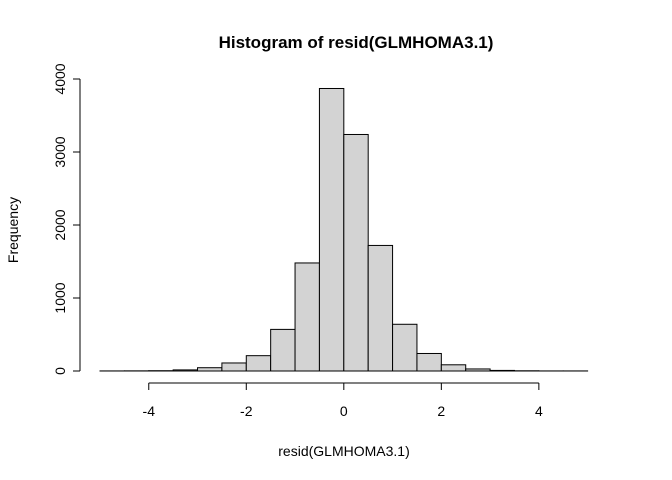 The height and width of the screenshot is (480, 672). What do you see at coordinates (246, 411) in the screenshot?
I see `x-tick-label: -2` at bounding box center [246, 411].